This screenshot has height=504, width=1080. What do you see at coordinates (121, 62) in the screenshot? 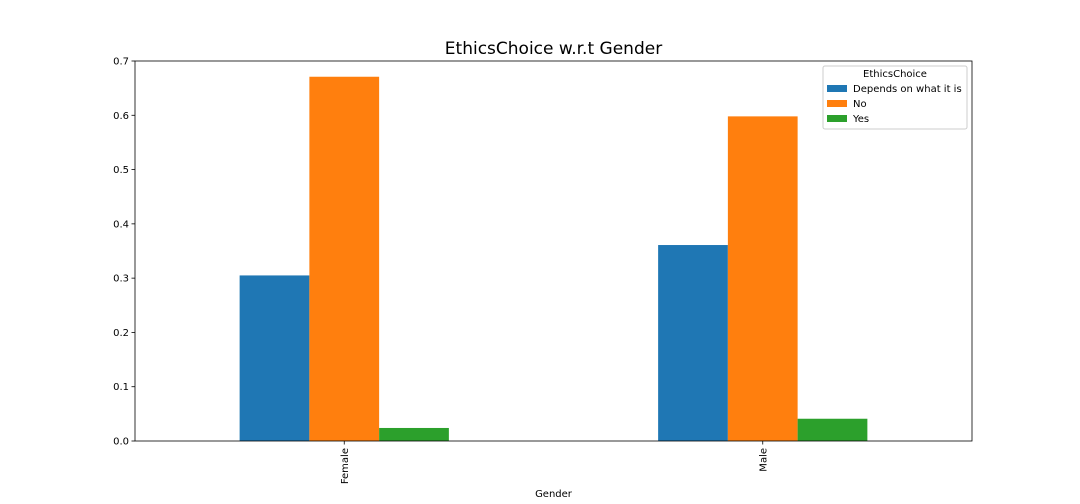
I see `y-tick-label: 0.7` at bounding box center [121, 62].